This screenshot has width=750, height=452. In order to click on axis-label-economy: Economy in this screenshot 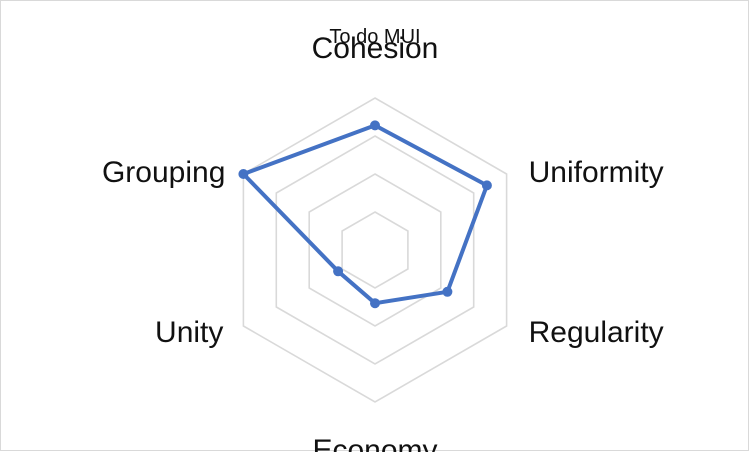, I will do `click(374, 443)`.